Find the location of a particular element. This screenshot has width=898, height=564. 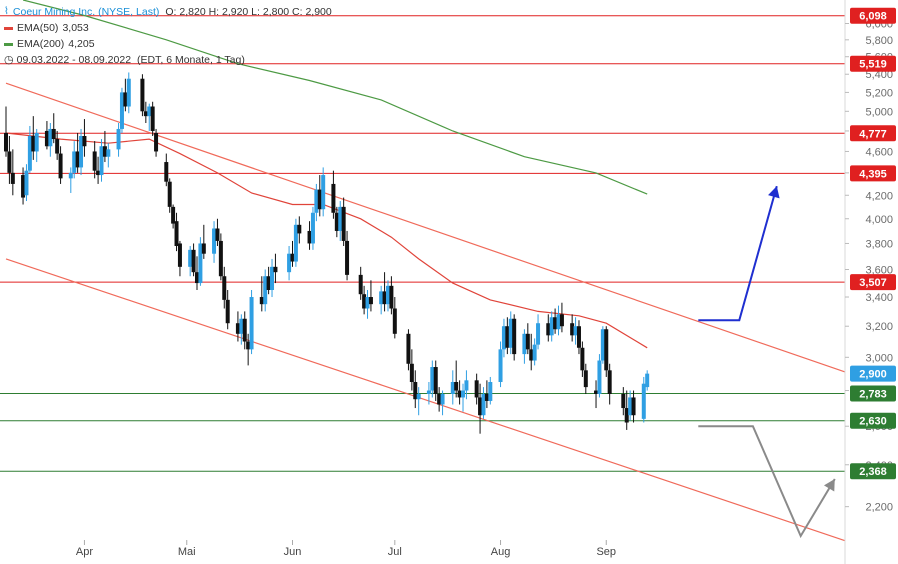

time-axis: Apr Mai Jun Jul Aug Sep is located at coordinates (346, 549).